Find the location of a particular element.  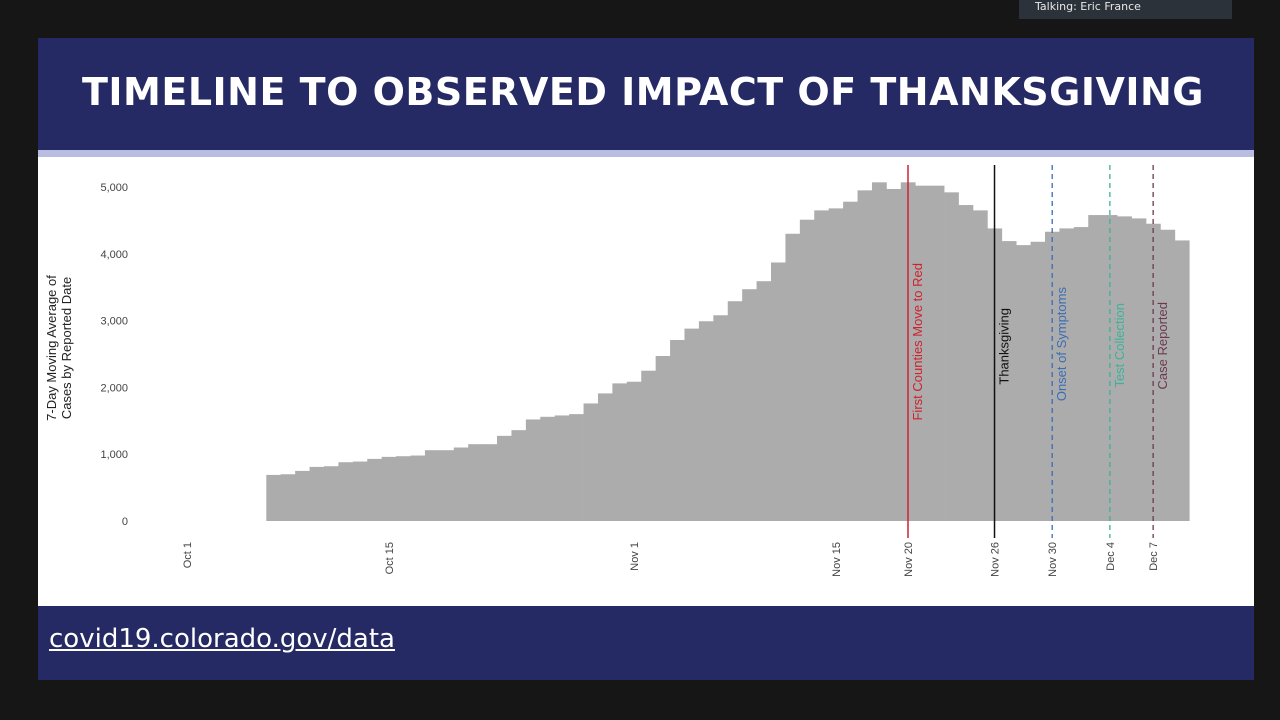

x-tick-label: Nov 15 is located at coordinates (837, 559).